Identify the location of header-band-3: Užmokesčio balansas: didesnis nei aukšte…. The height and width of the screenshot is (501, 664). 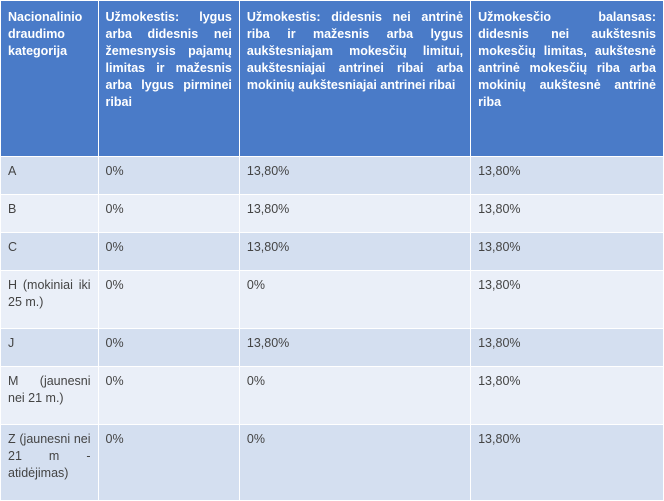
(567, 78).